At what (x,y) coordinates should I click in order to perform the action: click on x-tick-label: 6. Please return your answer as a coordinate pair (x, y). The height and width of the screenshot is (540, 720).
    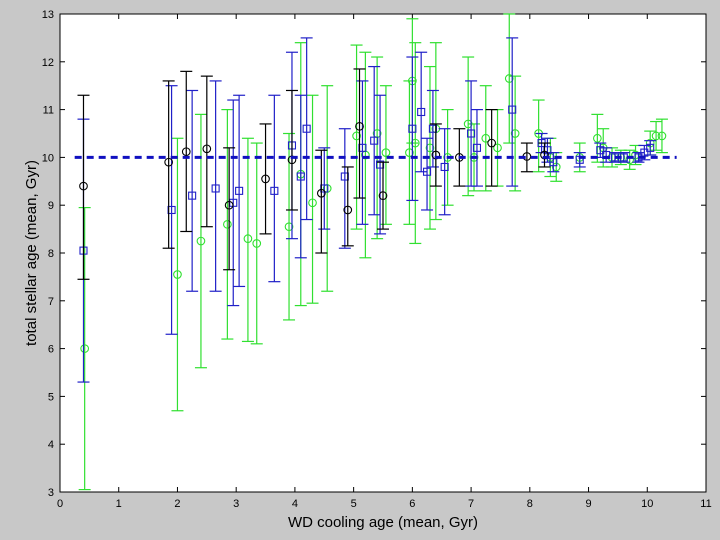
    Looking at the image, I should click on (412, 504).